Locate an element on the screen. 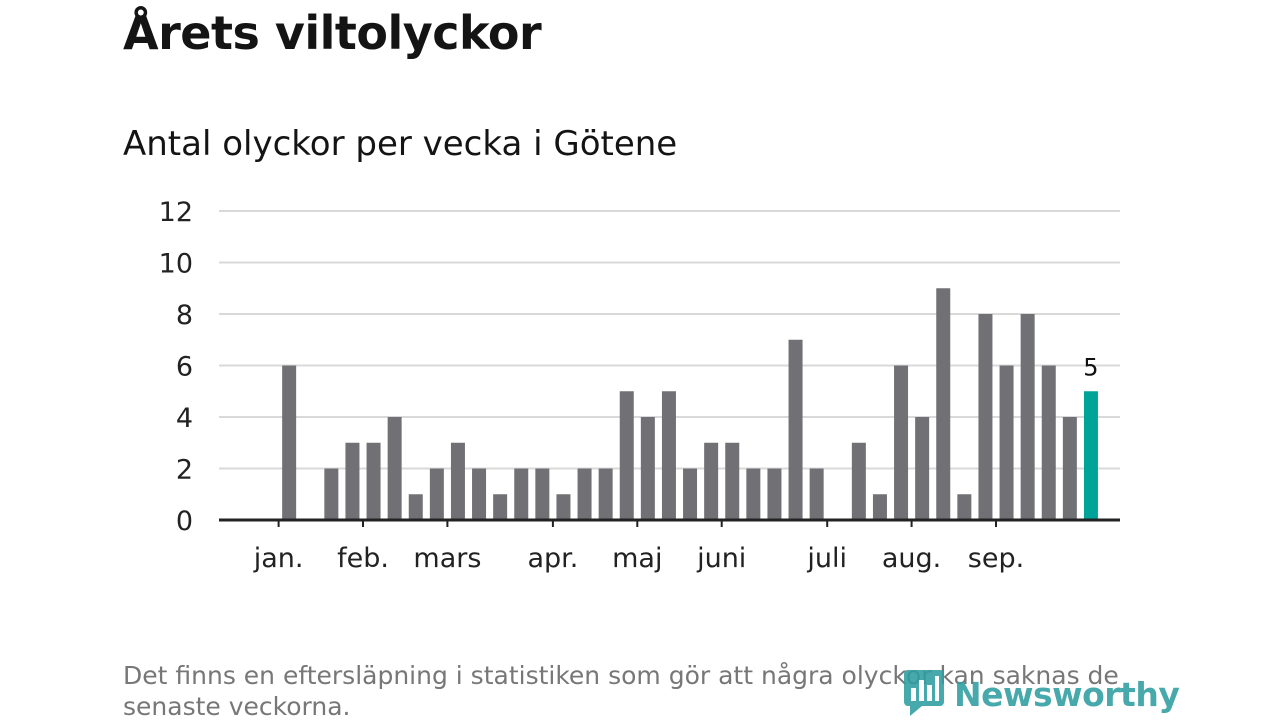 This screenshot has width=1280, height=722. x-month-label: juni is located at coordinates (721, 558).